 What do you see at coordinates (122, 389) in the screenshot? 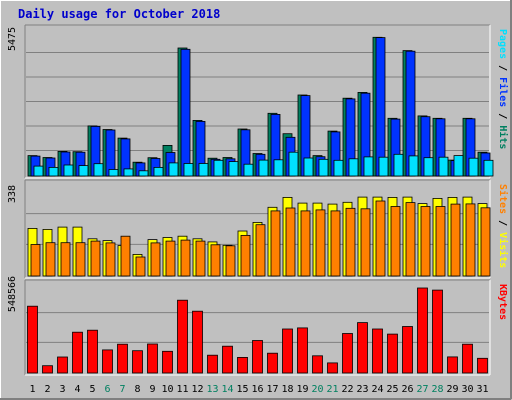
I see `x-tick-label-day-7: 7` at bounding box center [122, 389].